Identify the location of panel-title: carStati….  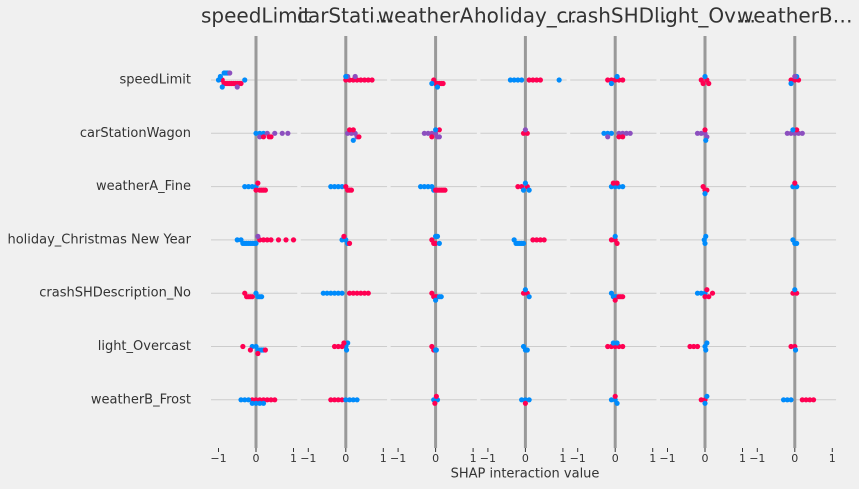
(346, 16).